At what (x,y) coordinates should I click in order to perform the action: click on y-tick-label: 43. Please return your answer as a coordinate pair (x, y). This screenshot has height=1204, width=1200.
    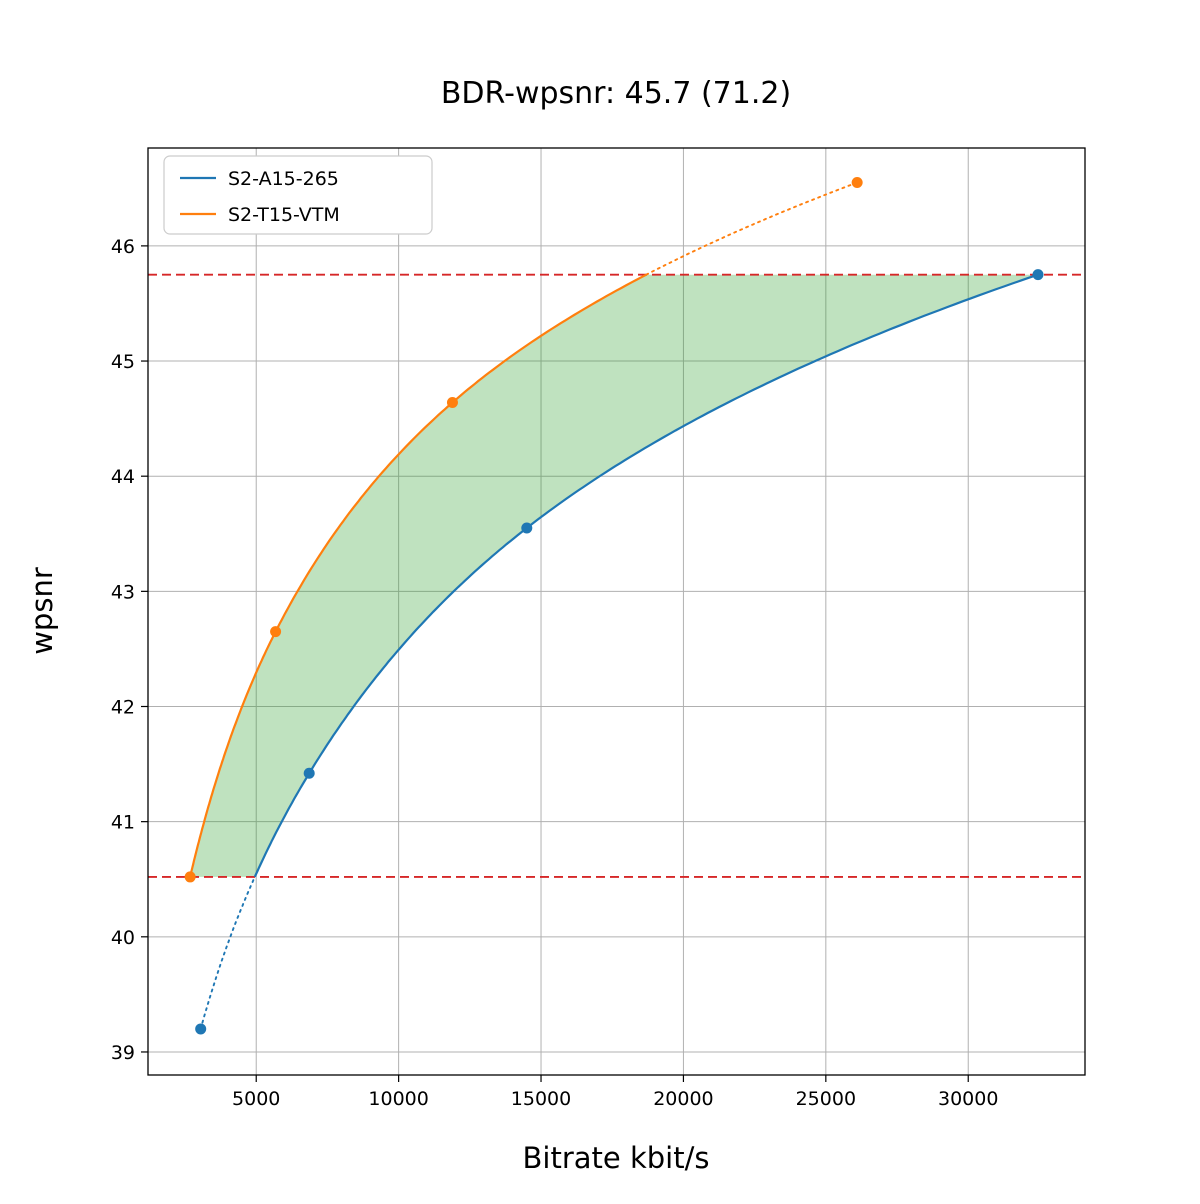
    Looking at the image, I should click on (123, 592).